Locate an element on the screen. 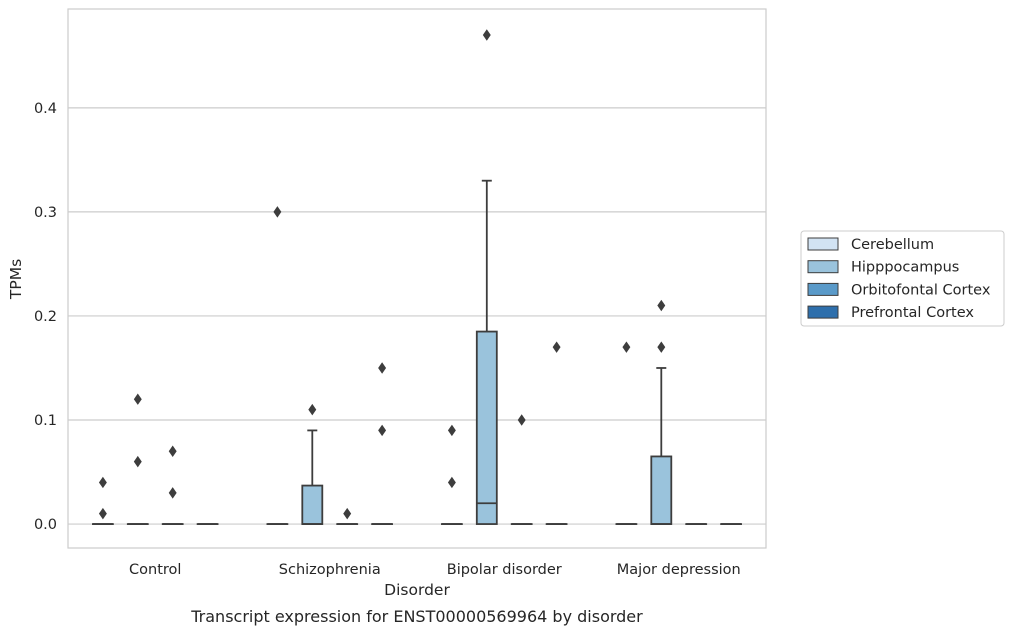 The image size is (1014, 634). legend-label: Cerebellum is located at coordinates (892, 245).